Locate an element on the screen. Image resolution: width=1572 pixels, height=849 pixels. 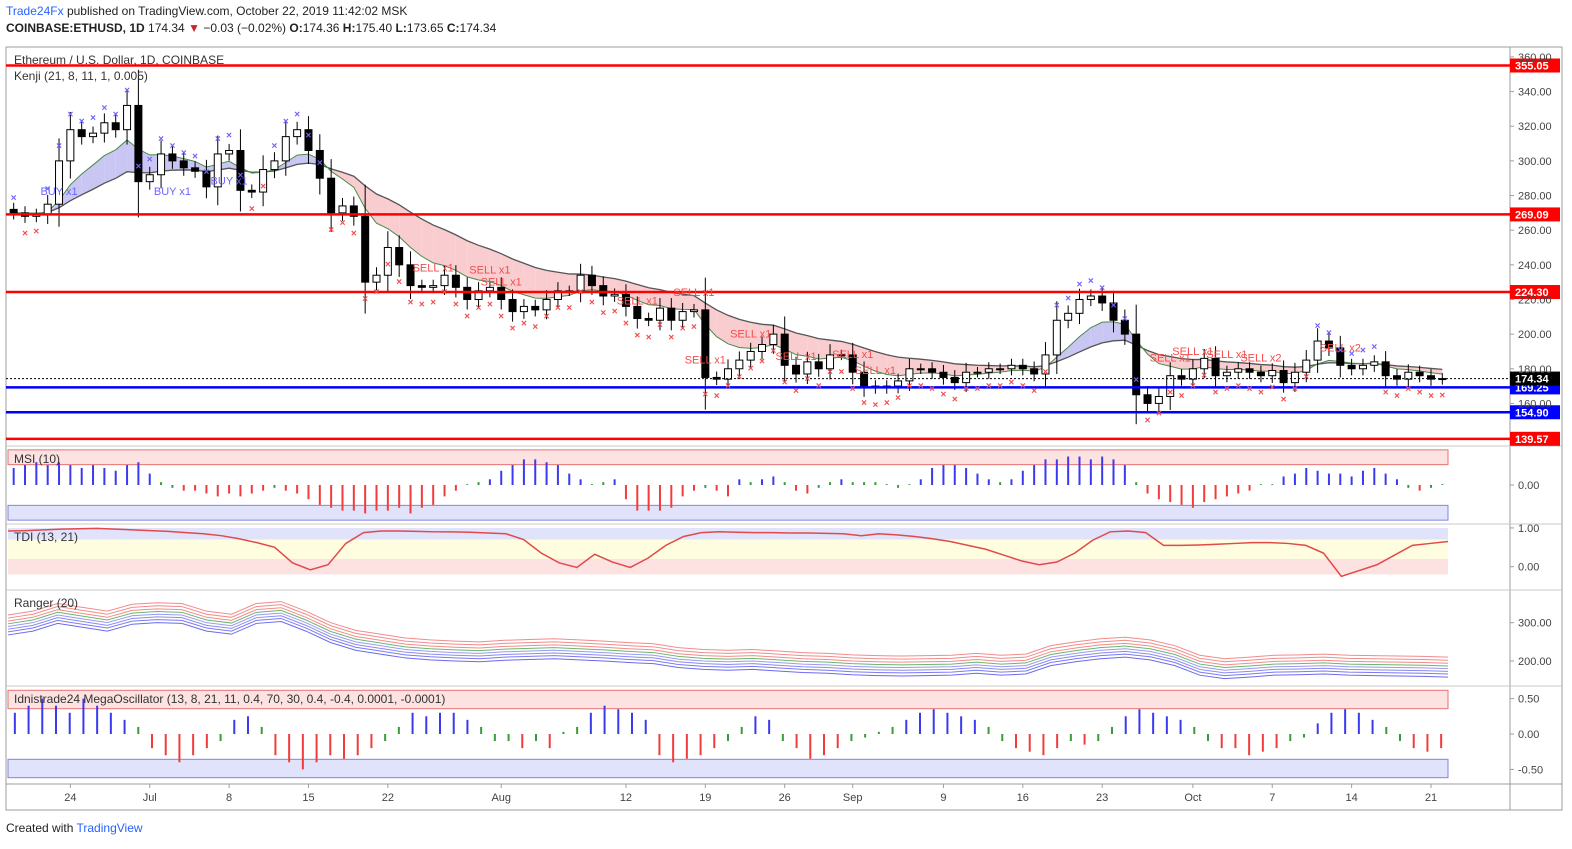
oversold-band is located at coordinates (728, 512).